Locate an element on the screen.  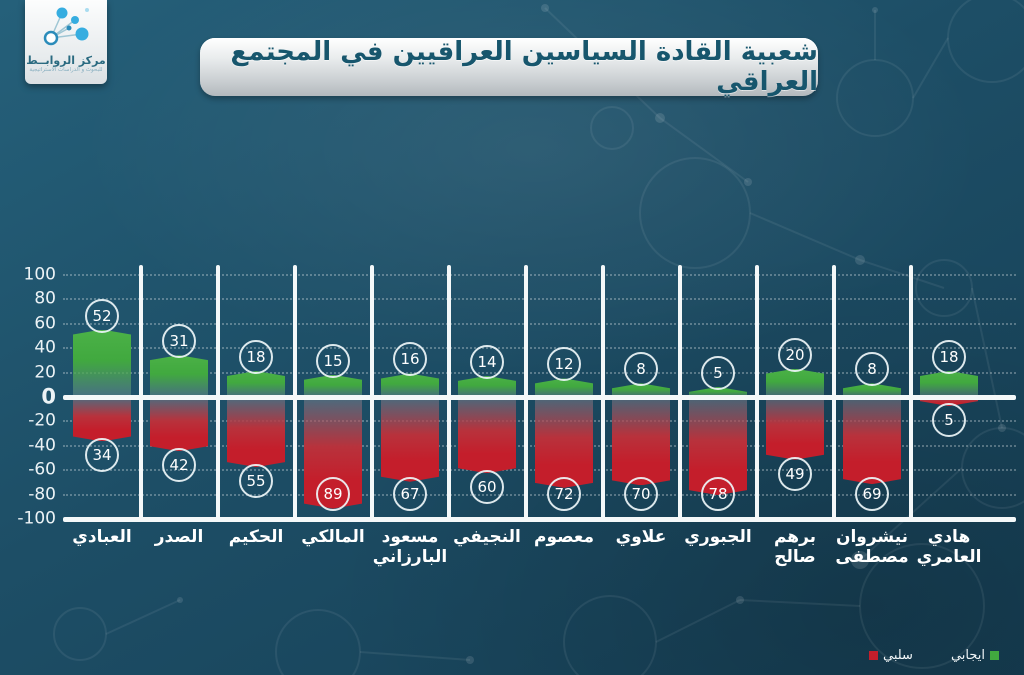
y-axis-tick-label: -20 is located at coordinates (42, 420).